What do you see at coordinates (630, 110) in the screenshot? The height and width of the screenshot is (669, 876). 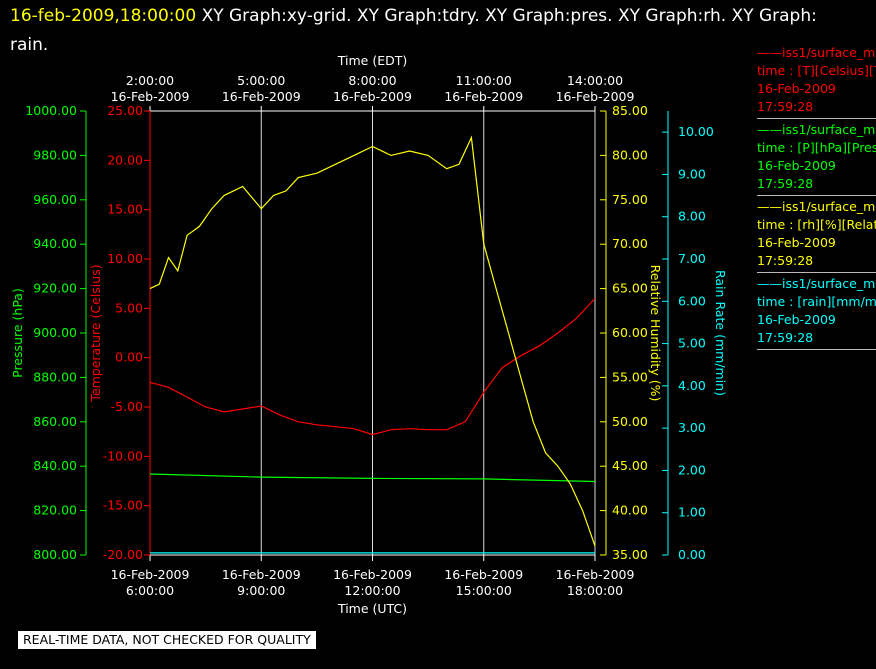 I see `humidity-tick-label: 85.00` at bounding box center [630, 110].